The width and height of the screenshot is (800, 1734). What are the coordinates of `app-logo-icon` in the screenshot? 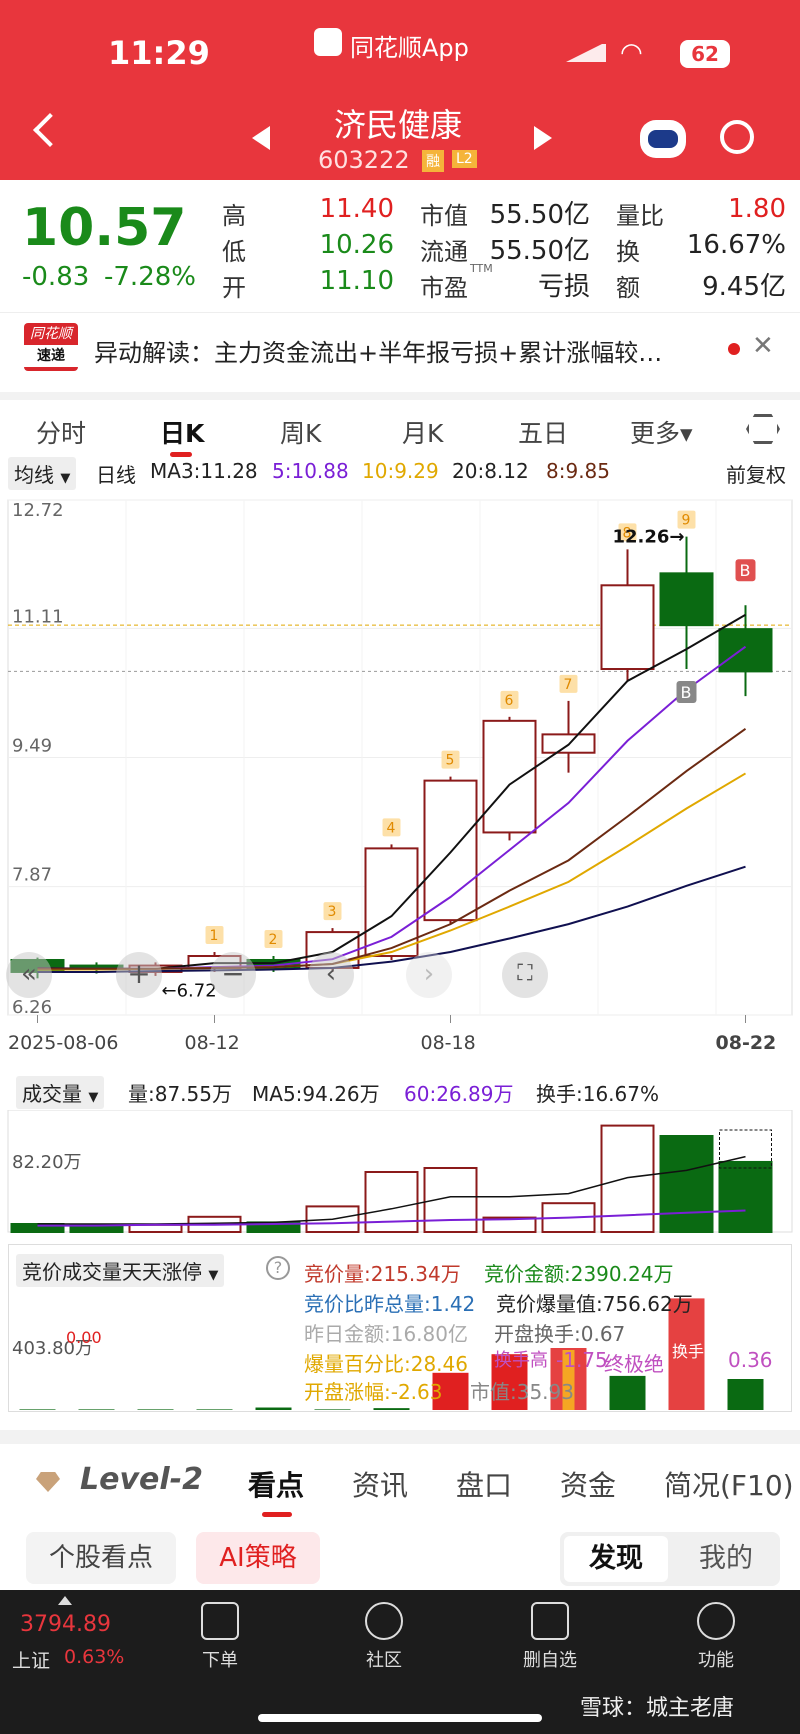 It's located at (328, 42).